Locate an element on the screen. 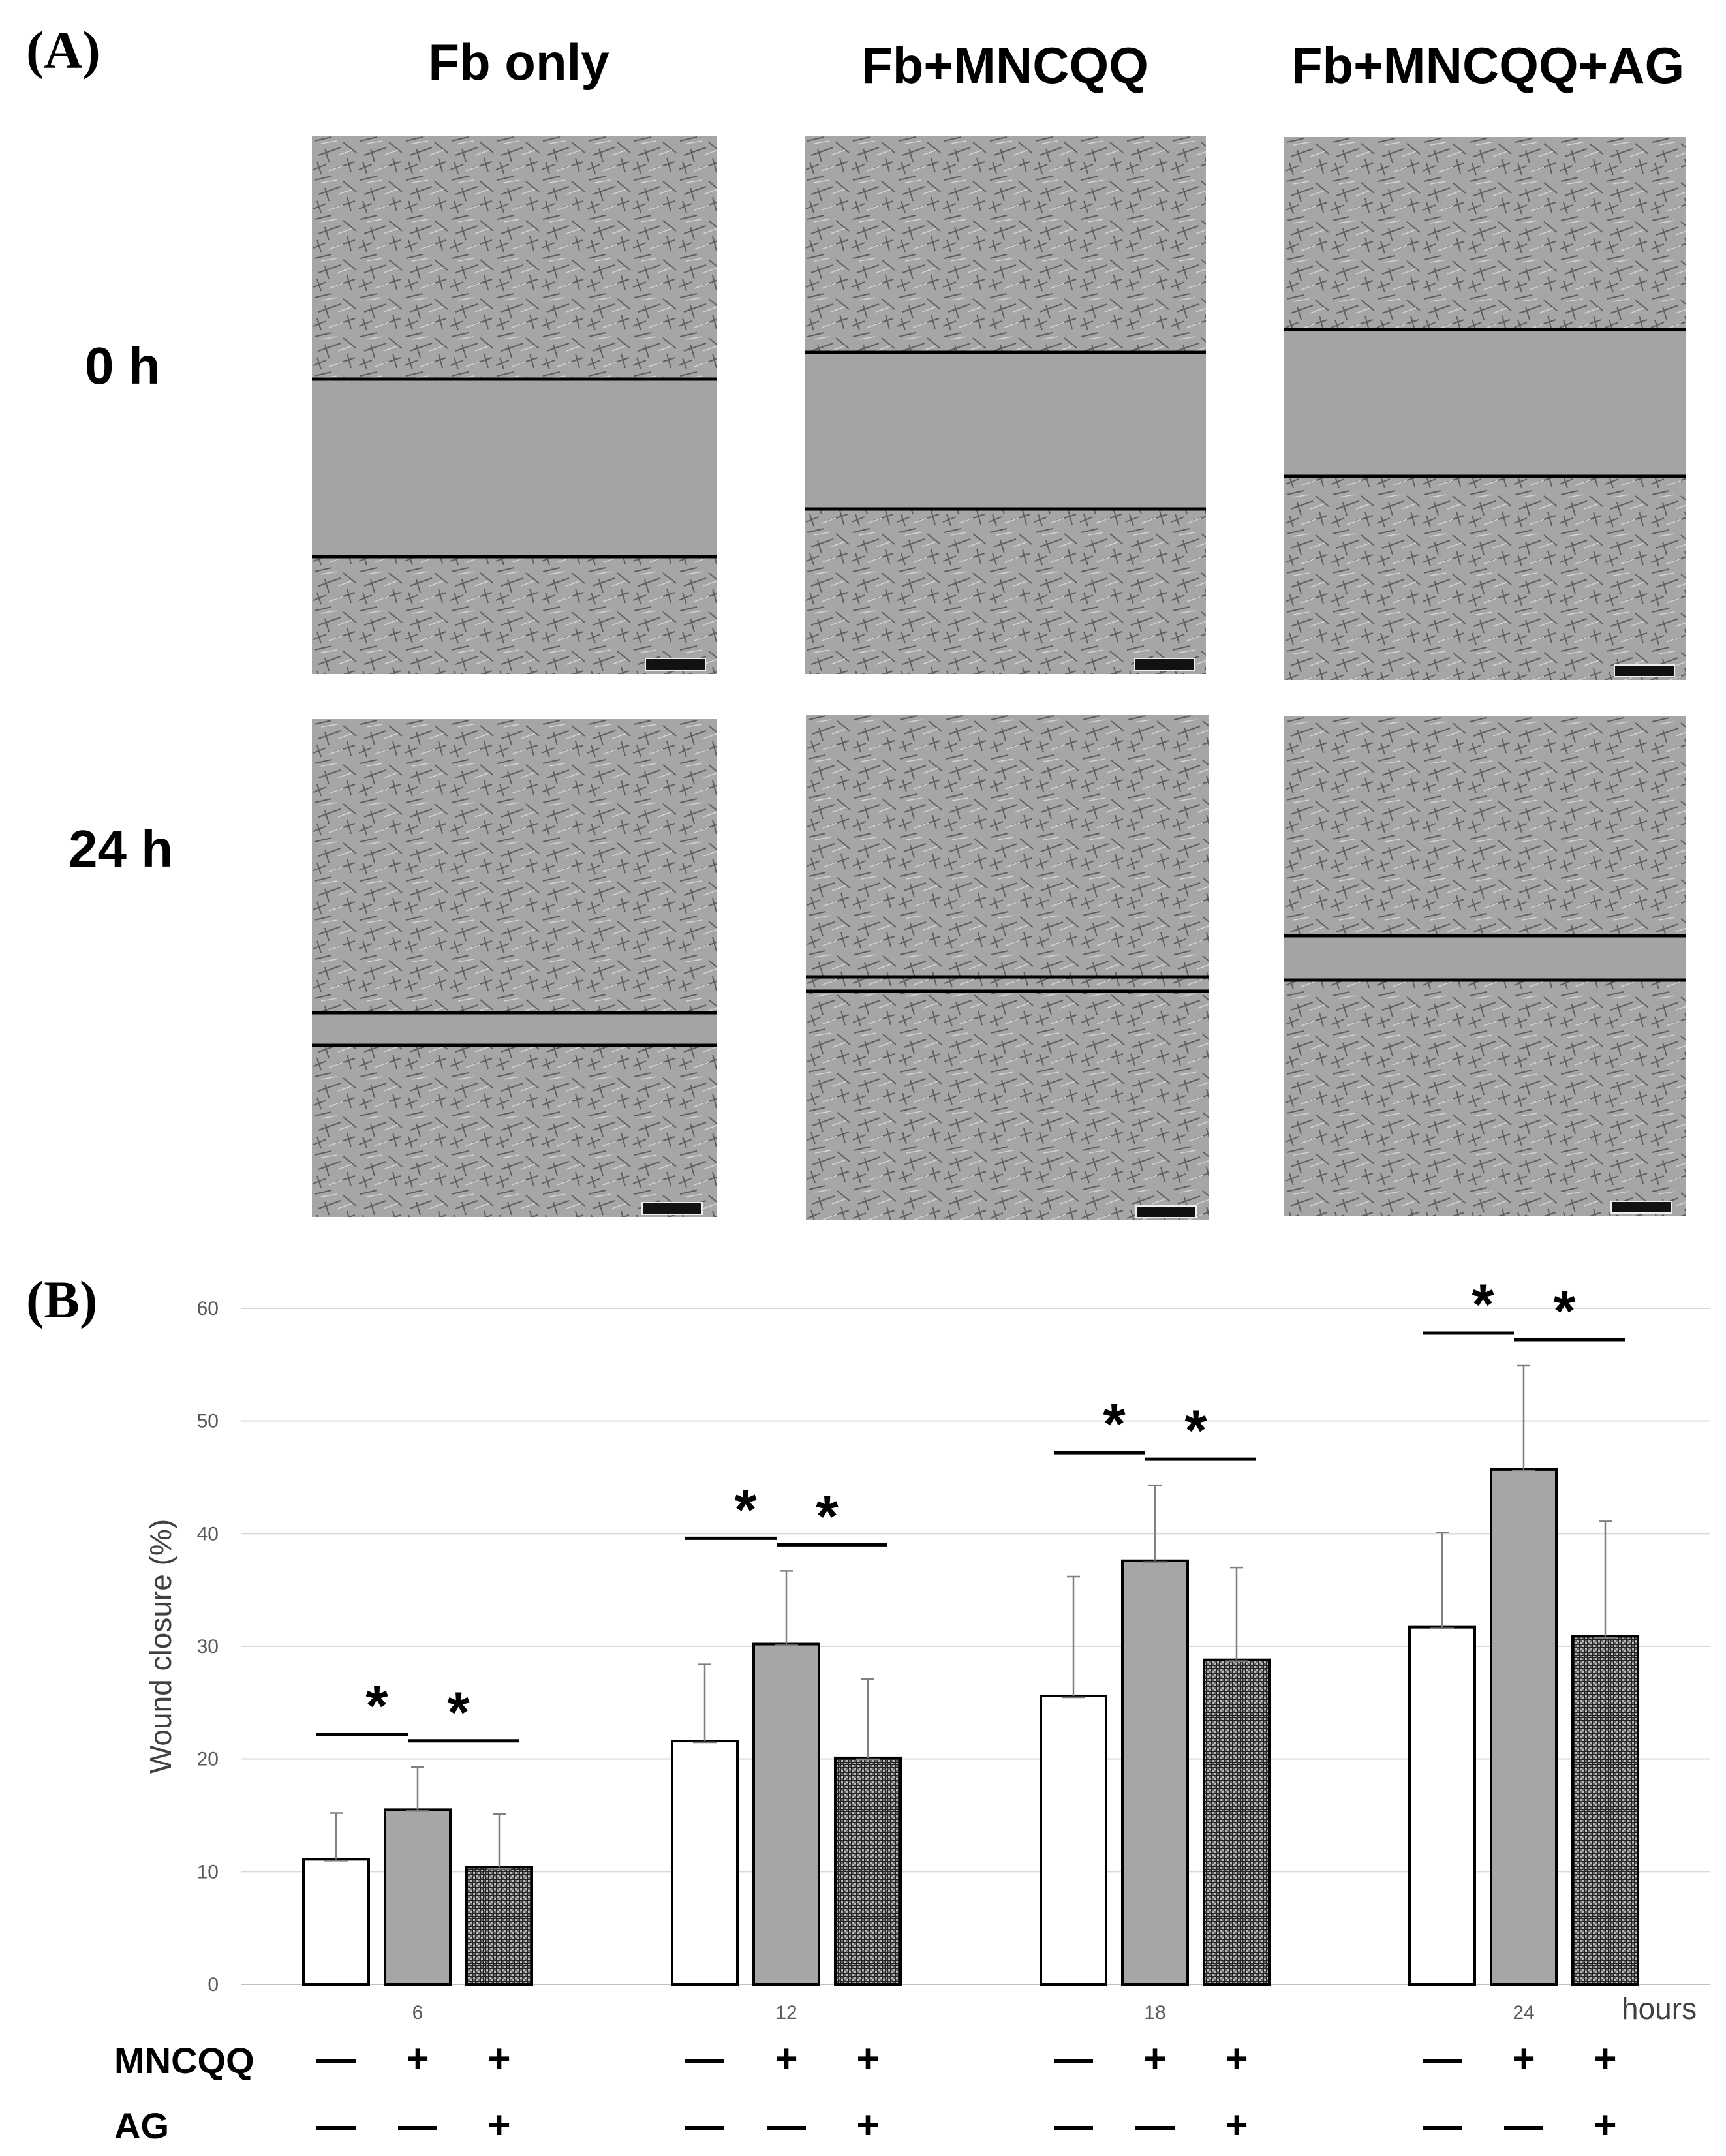 Image resolution: width=1726 pixels, height=2156 pixels. treatment-label-mncqq: MNCQQ is located at coordinates (184, 2060).